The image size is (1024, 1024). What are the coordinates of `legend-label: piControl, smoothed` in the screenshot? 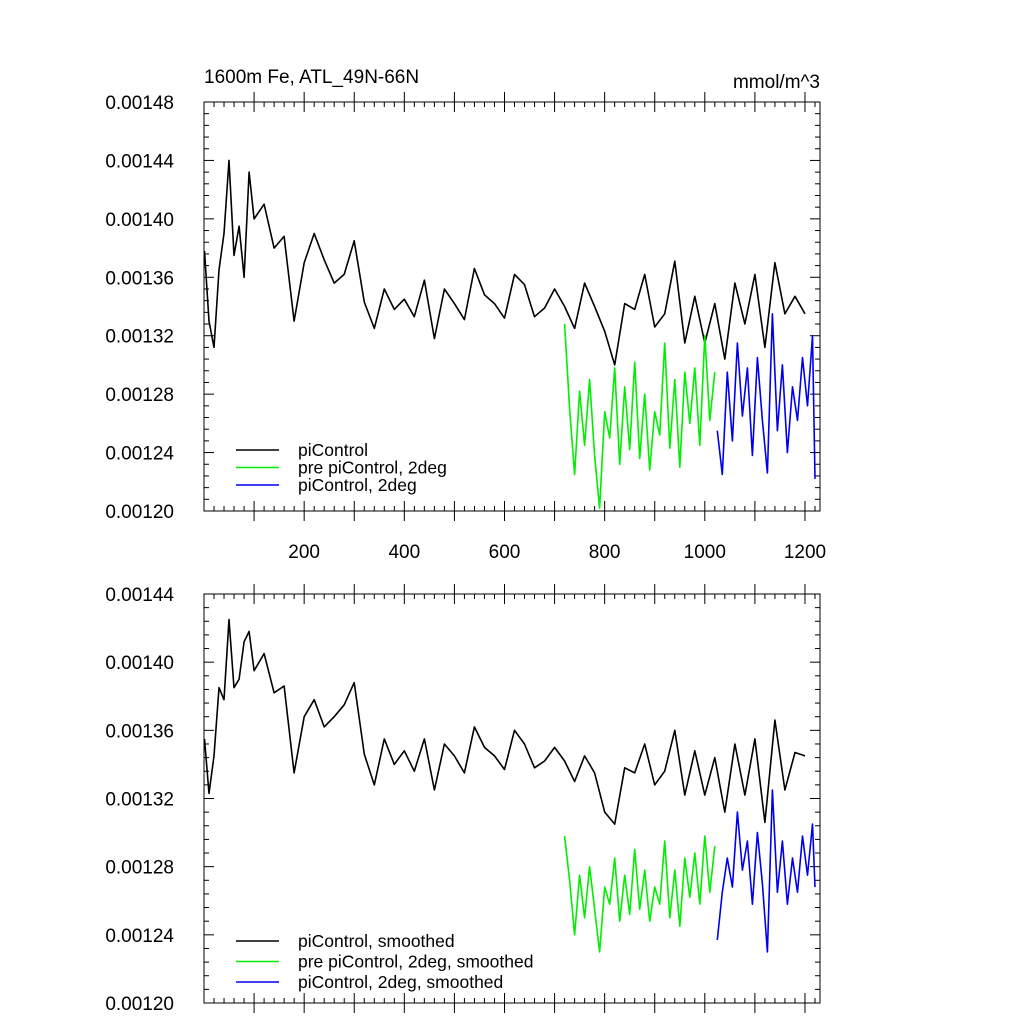 It's located at (376, 941).